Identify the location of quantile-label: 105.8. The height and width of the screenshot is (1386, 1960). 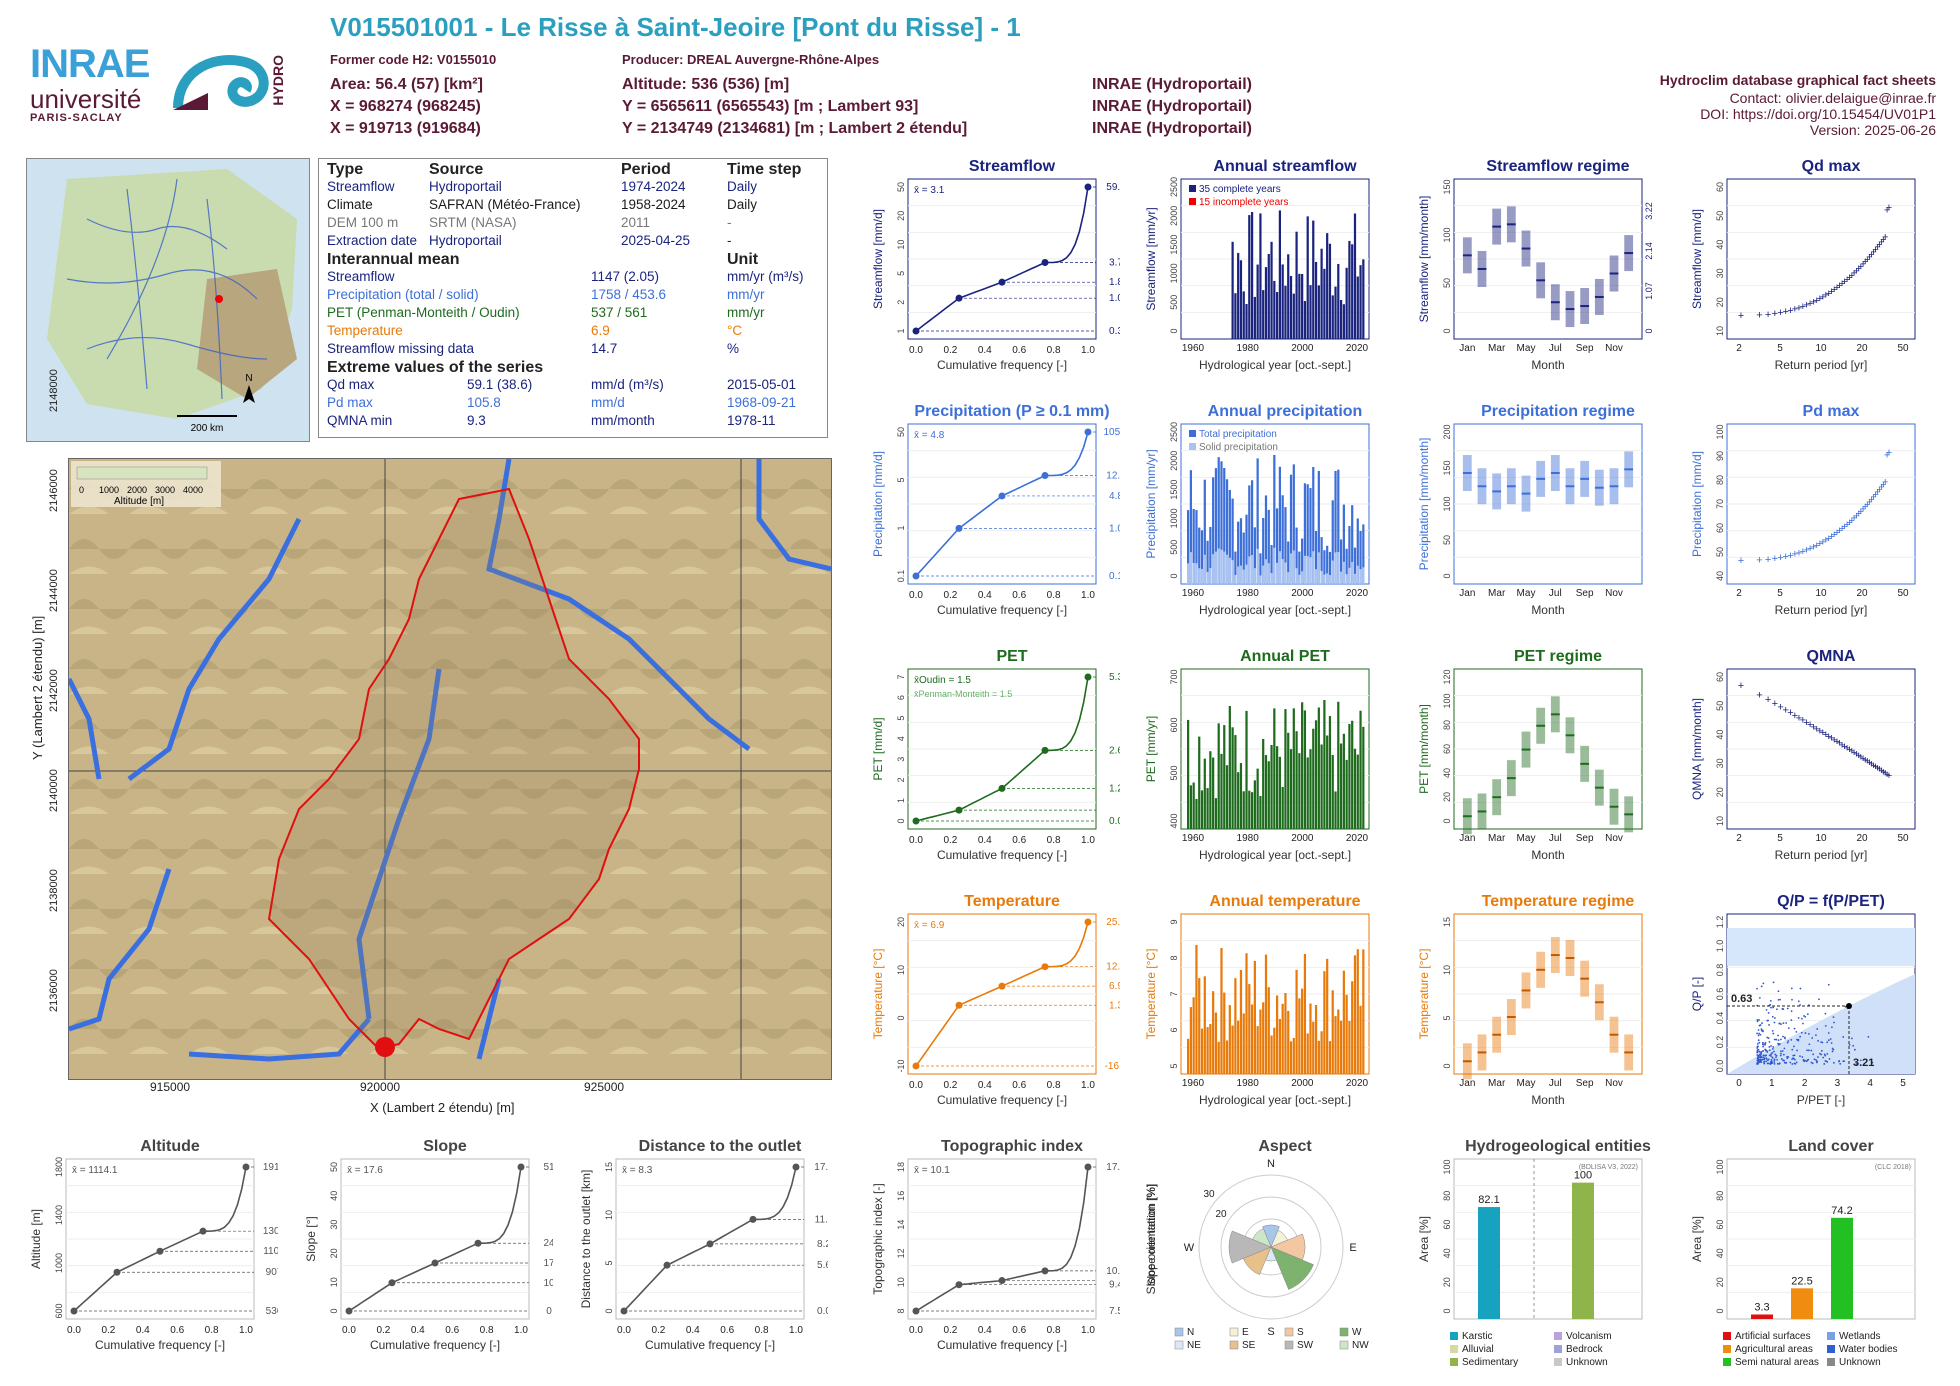
(1111, 432).